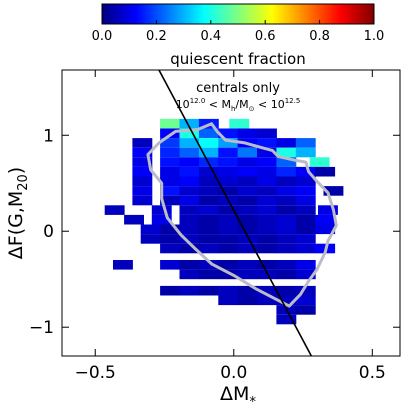 The height and width of the screenshot is (415, 415). What do you see at coordinates (374, 36) in the screenshot?
I see `colorbar-tick-label: 1.0` at bounding box center [374, 36].